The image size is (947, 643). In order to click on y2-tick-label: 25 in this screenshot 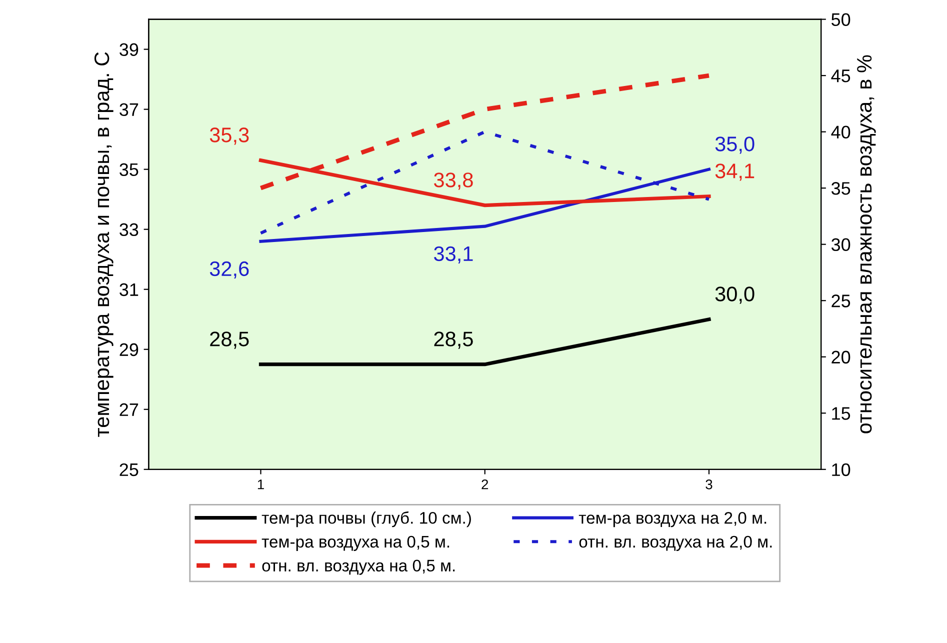, I will do `click(841, 301)`.